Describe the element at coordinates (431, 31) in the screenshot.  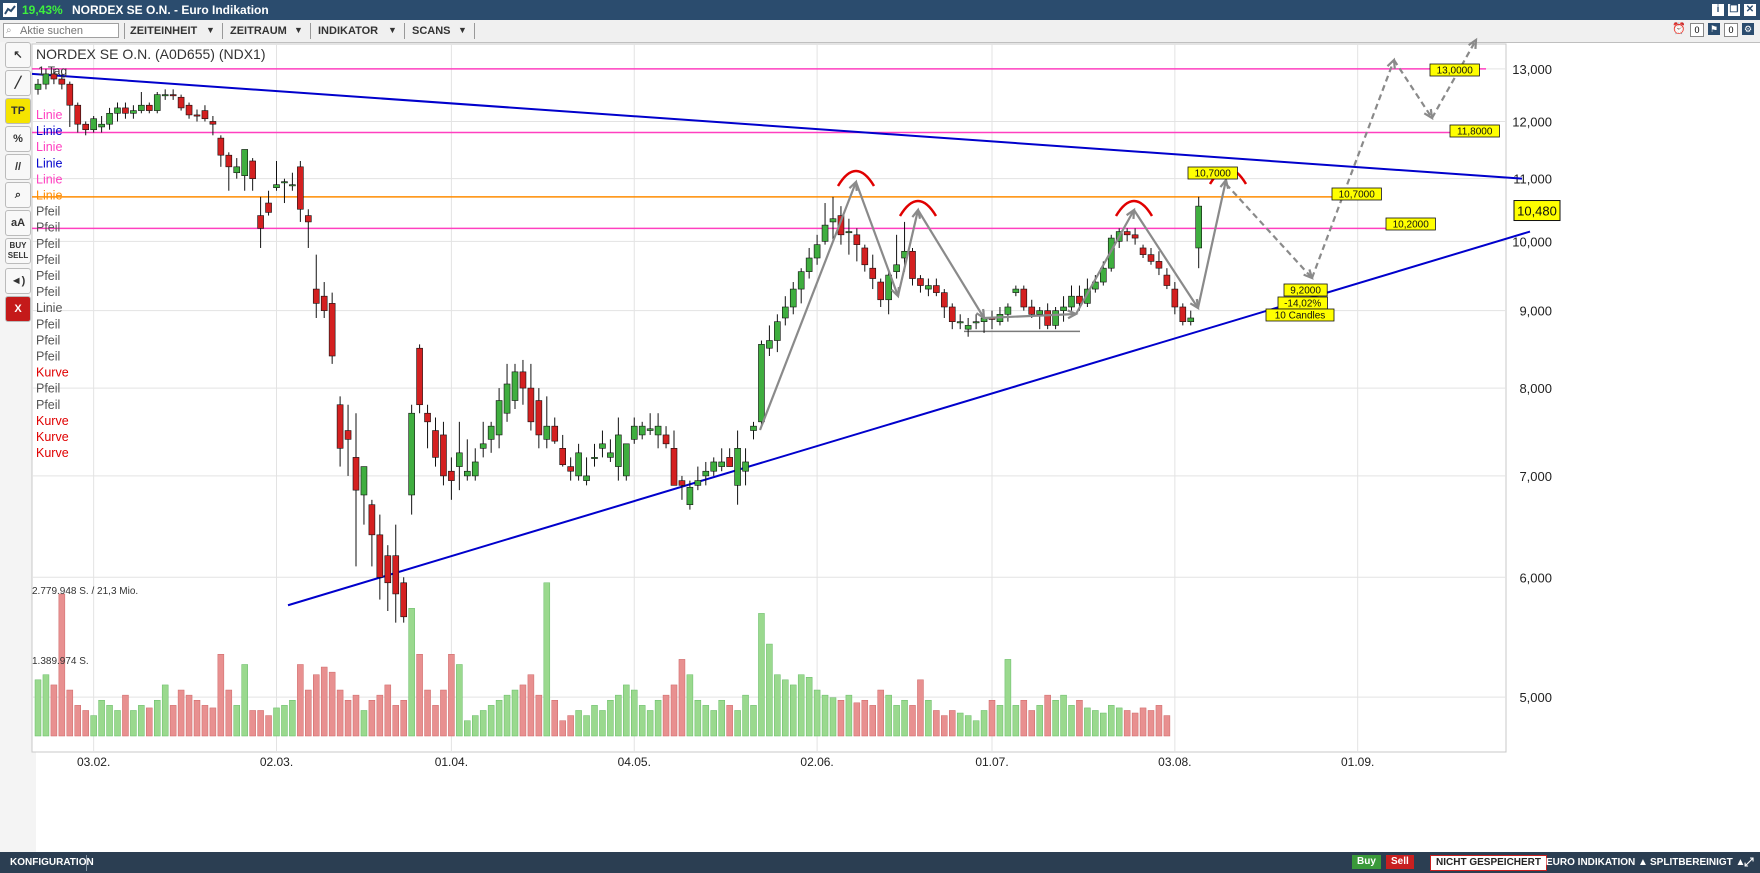
I see `menu-scans: SCANS` at that location.